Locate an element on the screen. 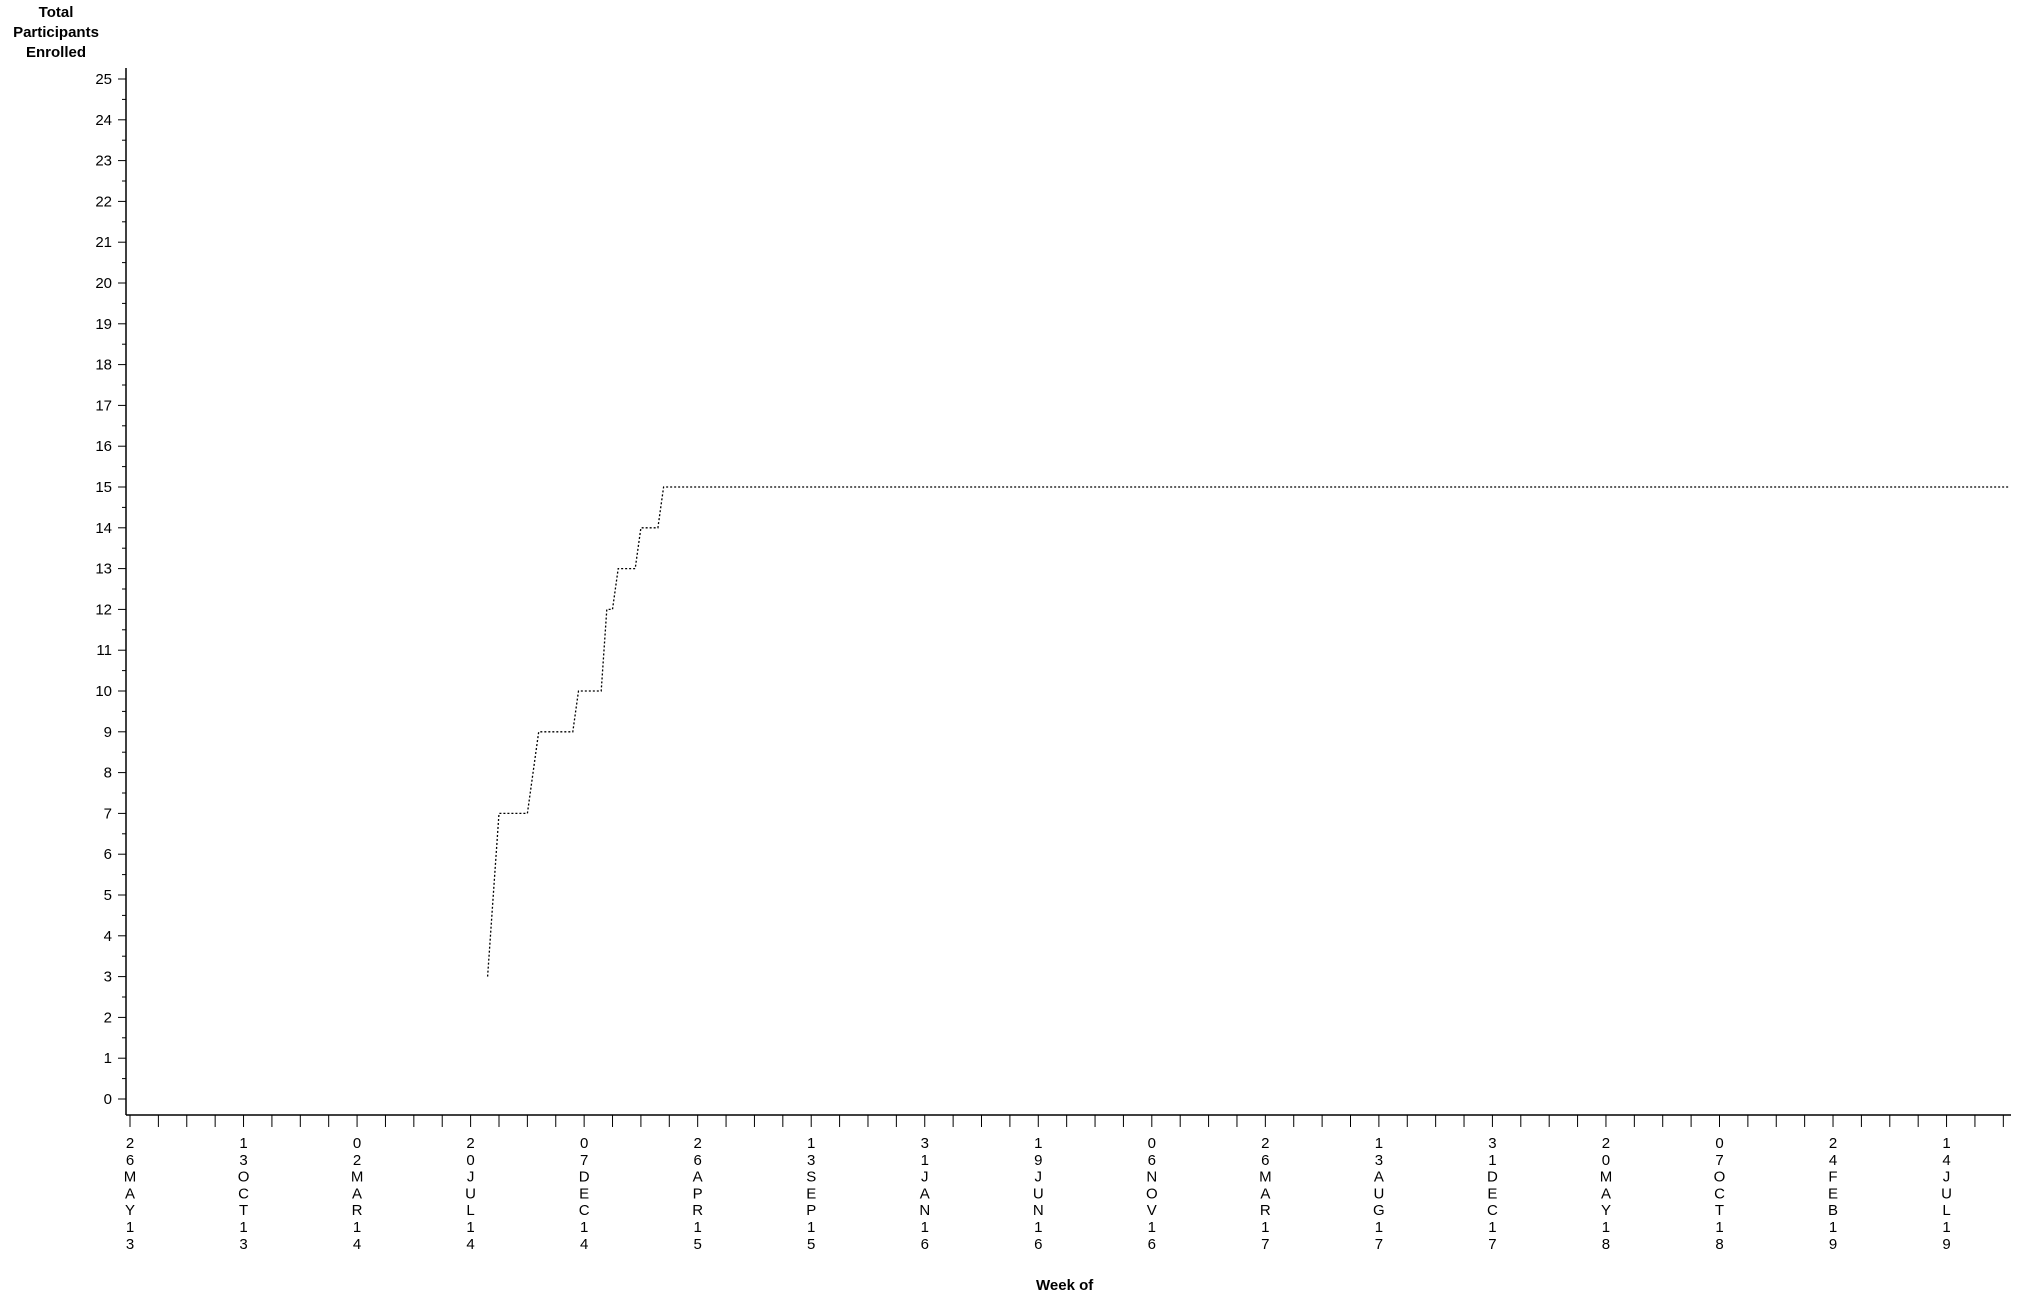  y-tick-label: 21 is located at coordinates (103, 242).